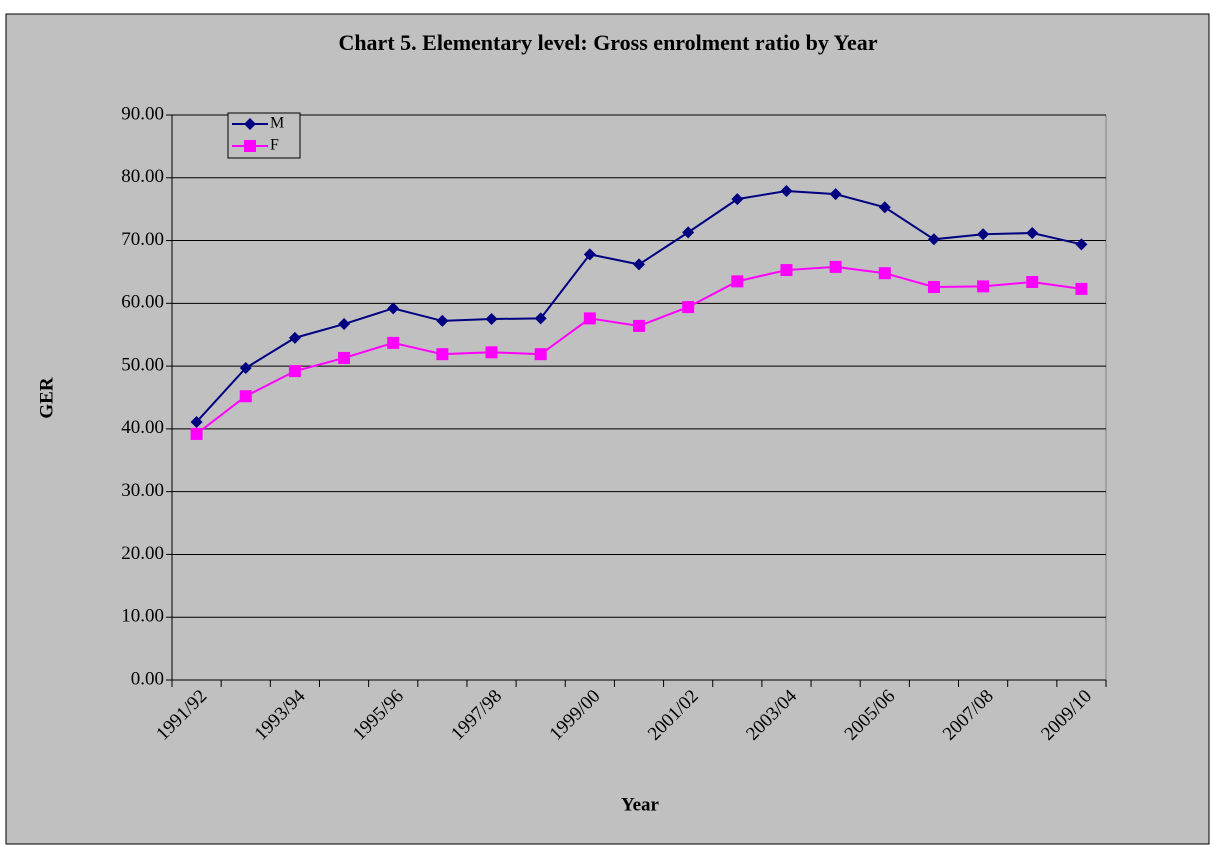 This screenshot has width=1213, height=845. What do you see at coordinates (142, 364) in the screenshot?
I see `y-tick-label: 50.00` at bounding box center [142, 364].